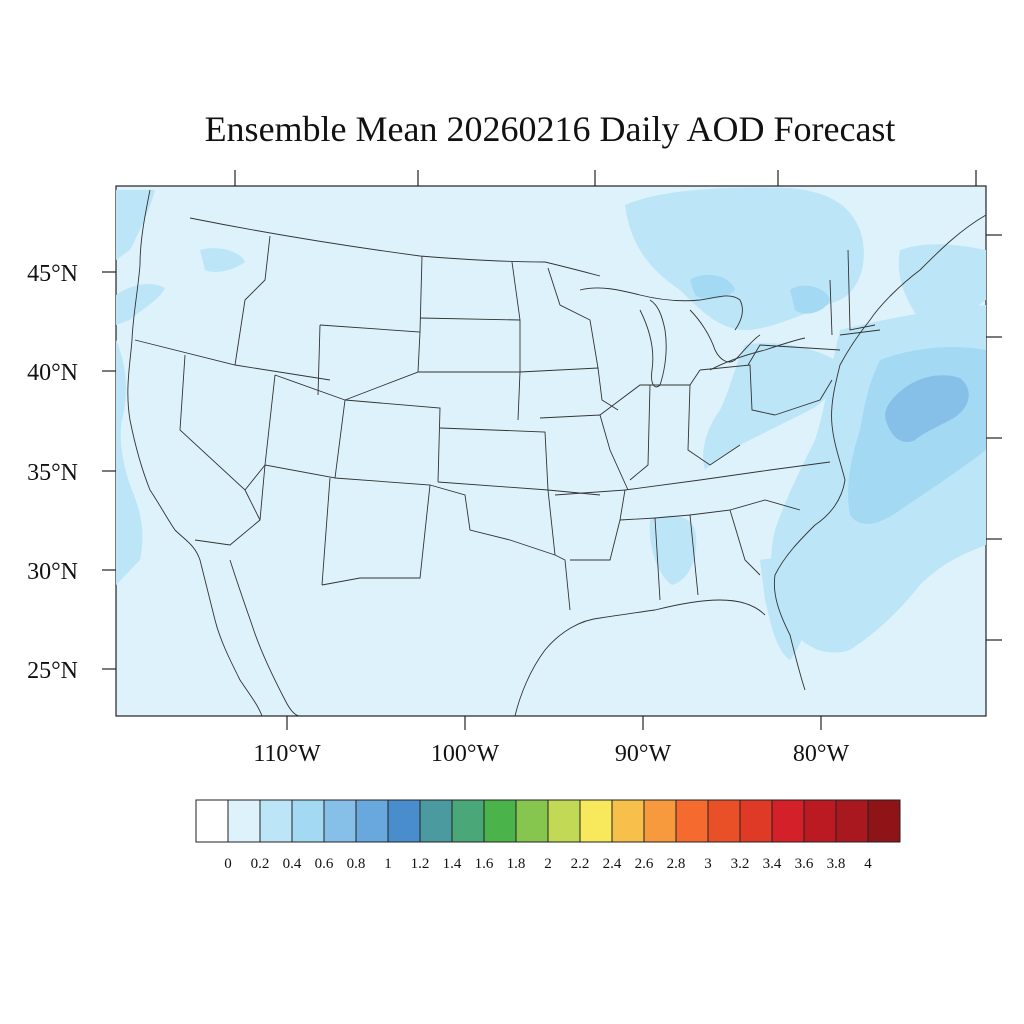  Describe the element at coordinates (222, 260) in the screenshot. I see `contour-idaho` at that location.